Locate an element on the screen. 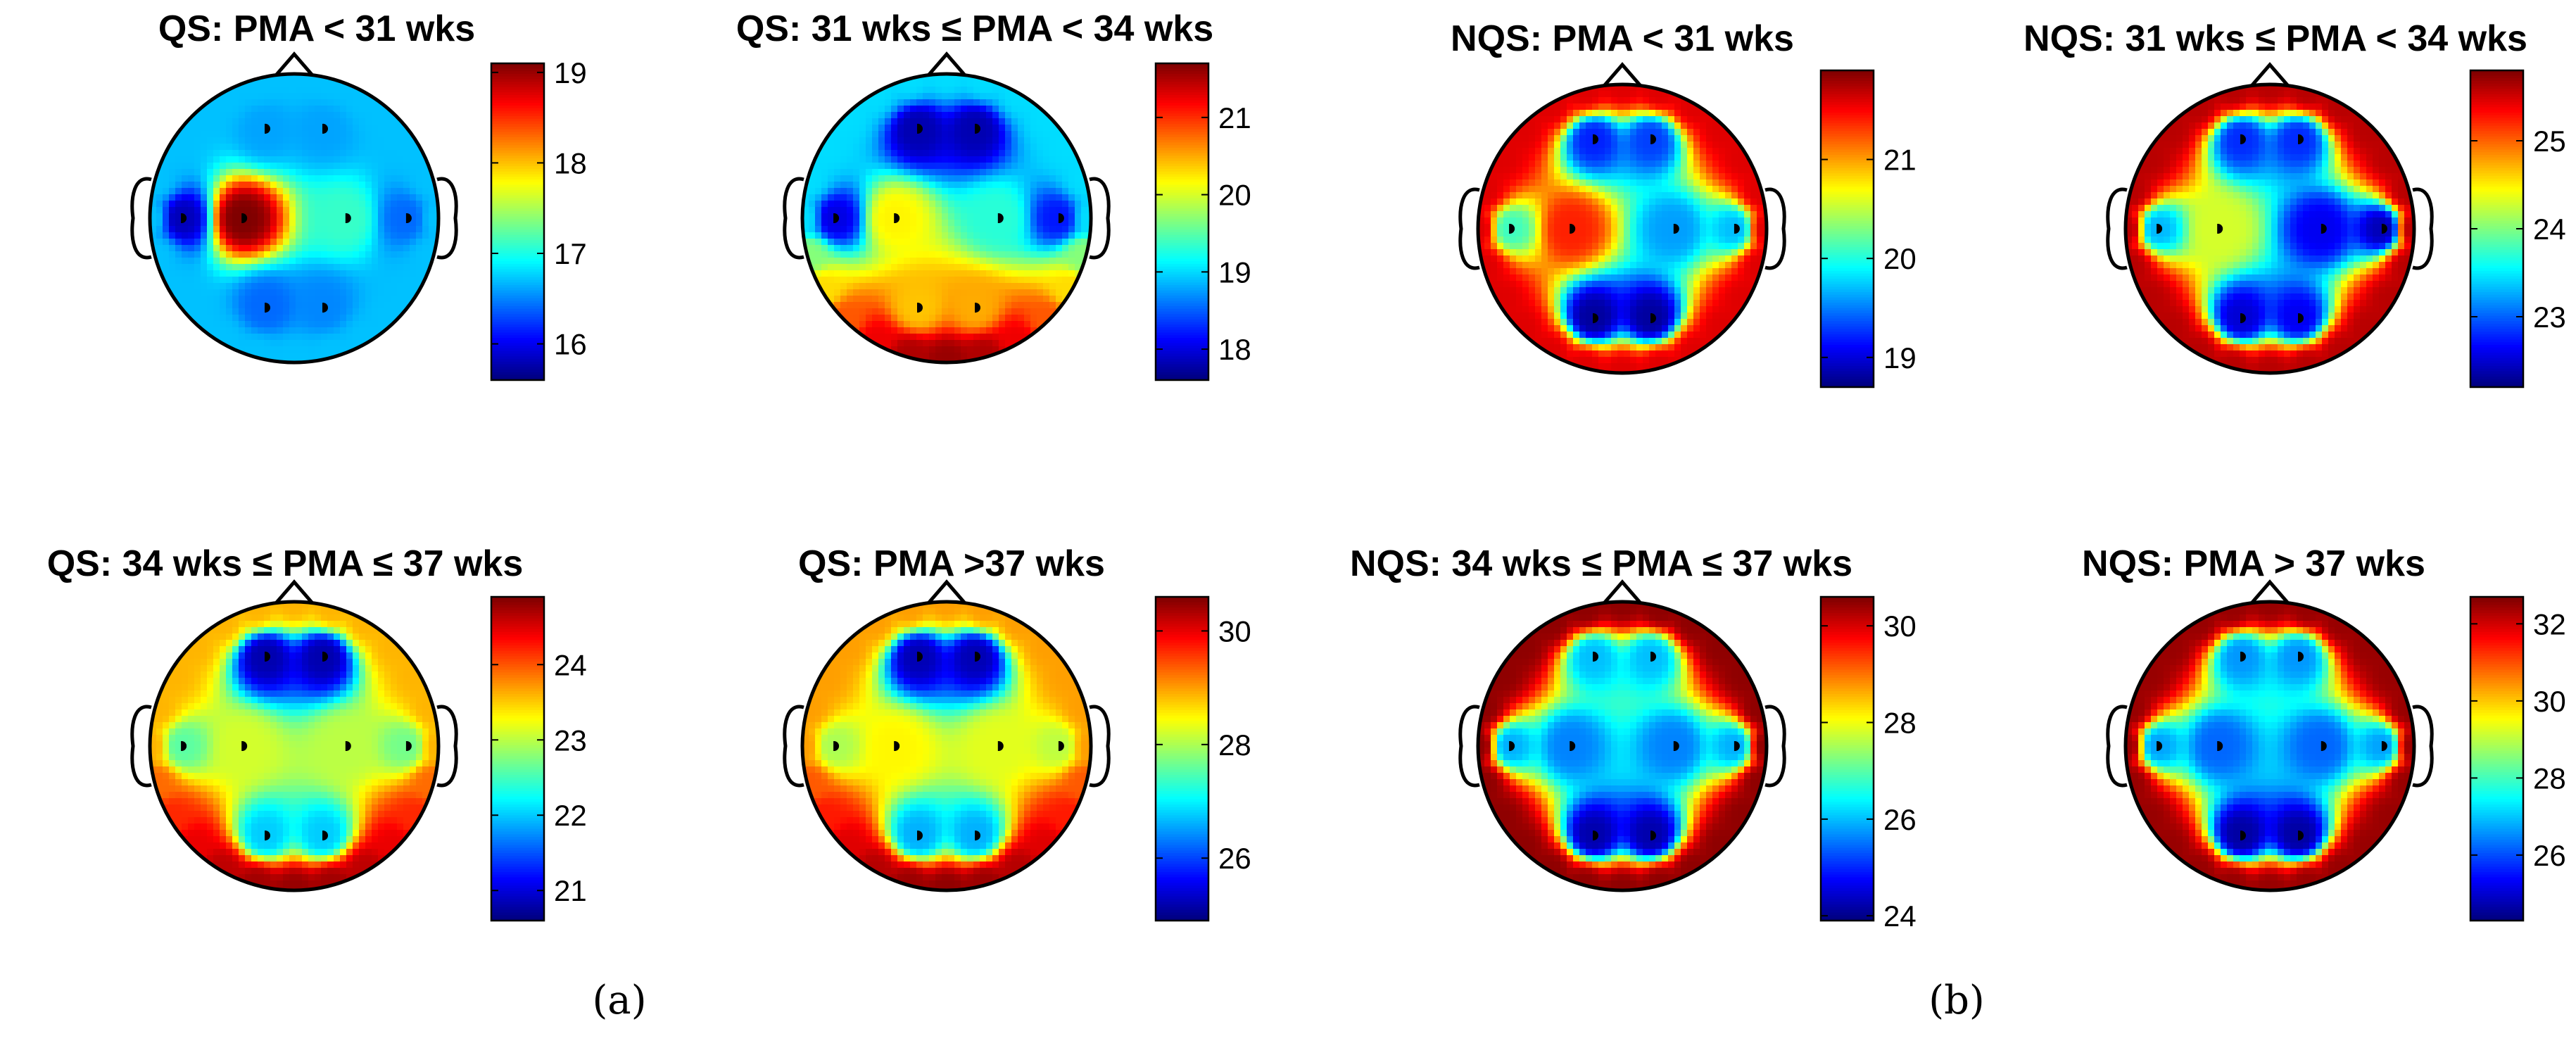  colorbar-tick-label: 28 is located at coordinates (1234, 745).